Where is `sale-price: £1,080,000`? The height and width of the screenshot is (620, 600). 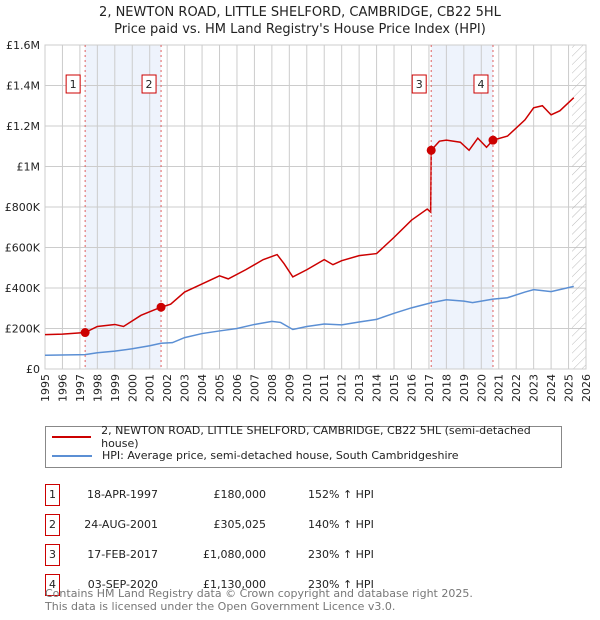
sale-price: £1,080,000 is located at coordinates (234, 554).